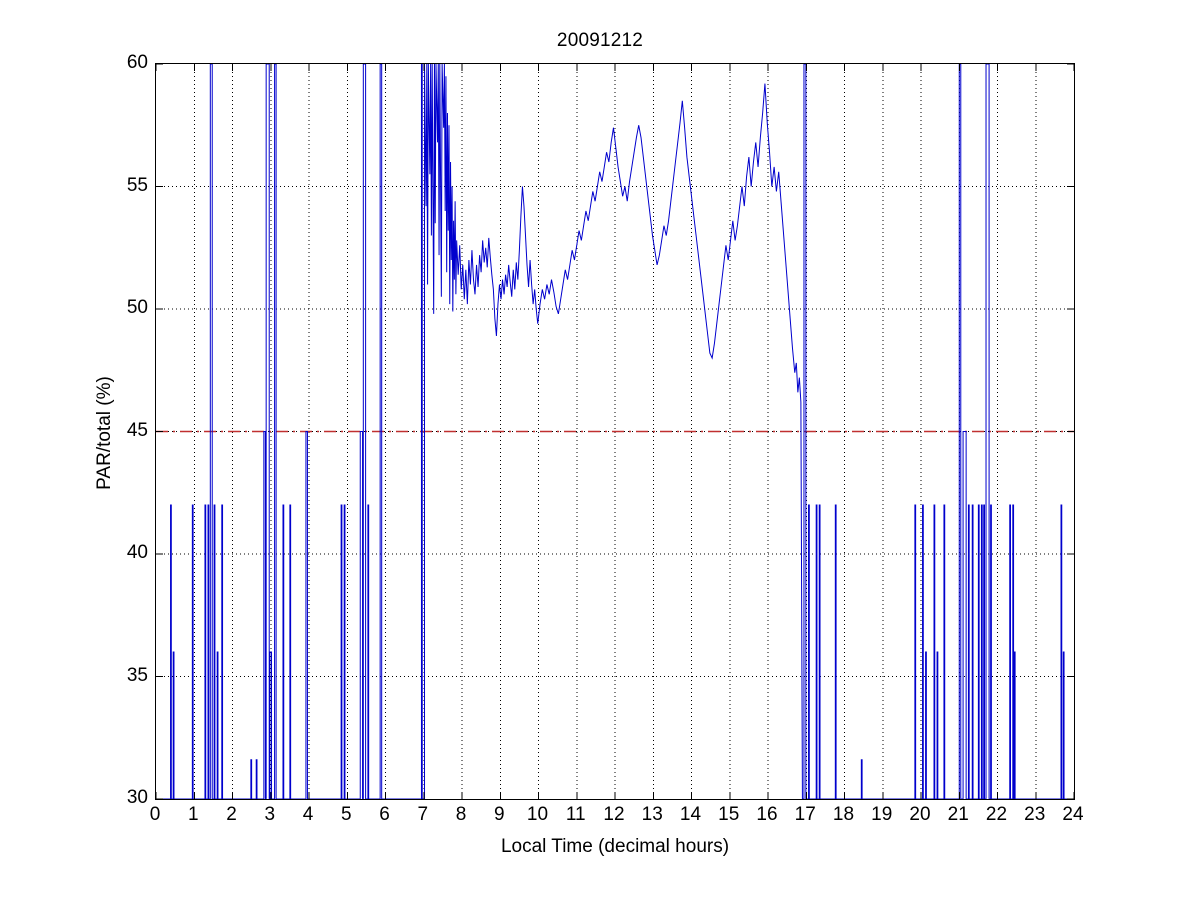  Describe the element at coordinates (996, 814) in the screenshot. I see `x-tick-label: 22` at that location.